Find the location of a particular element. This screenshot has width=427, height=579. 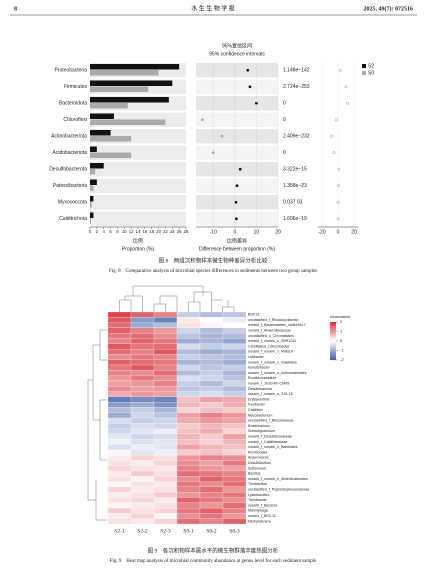

row-label: Mariniphaga is located at coordinates (258, 511).